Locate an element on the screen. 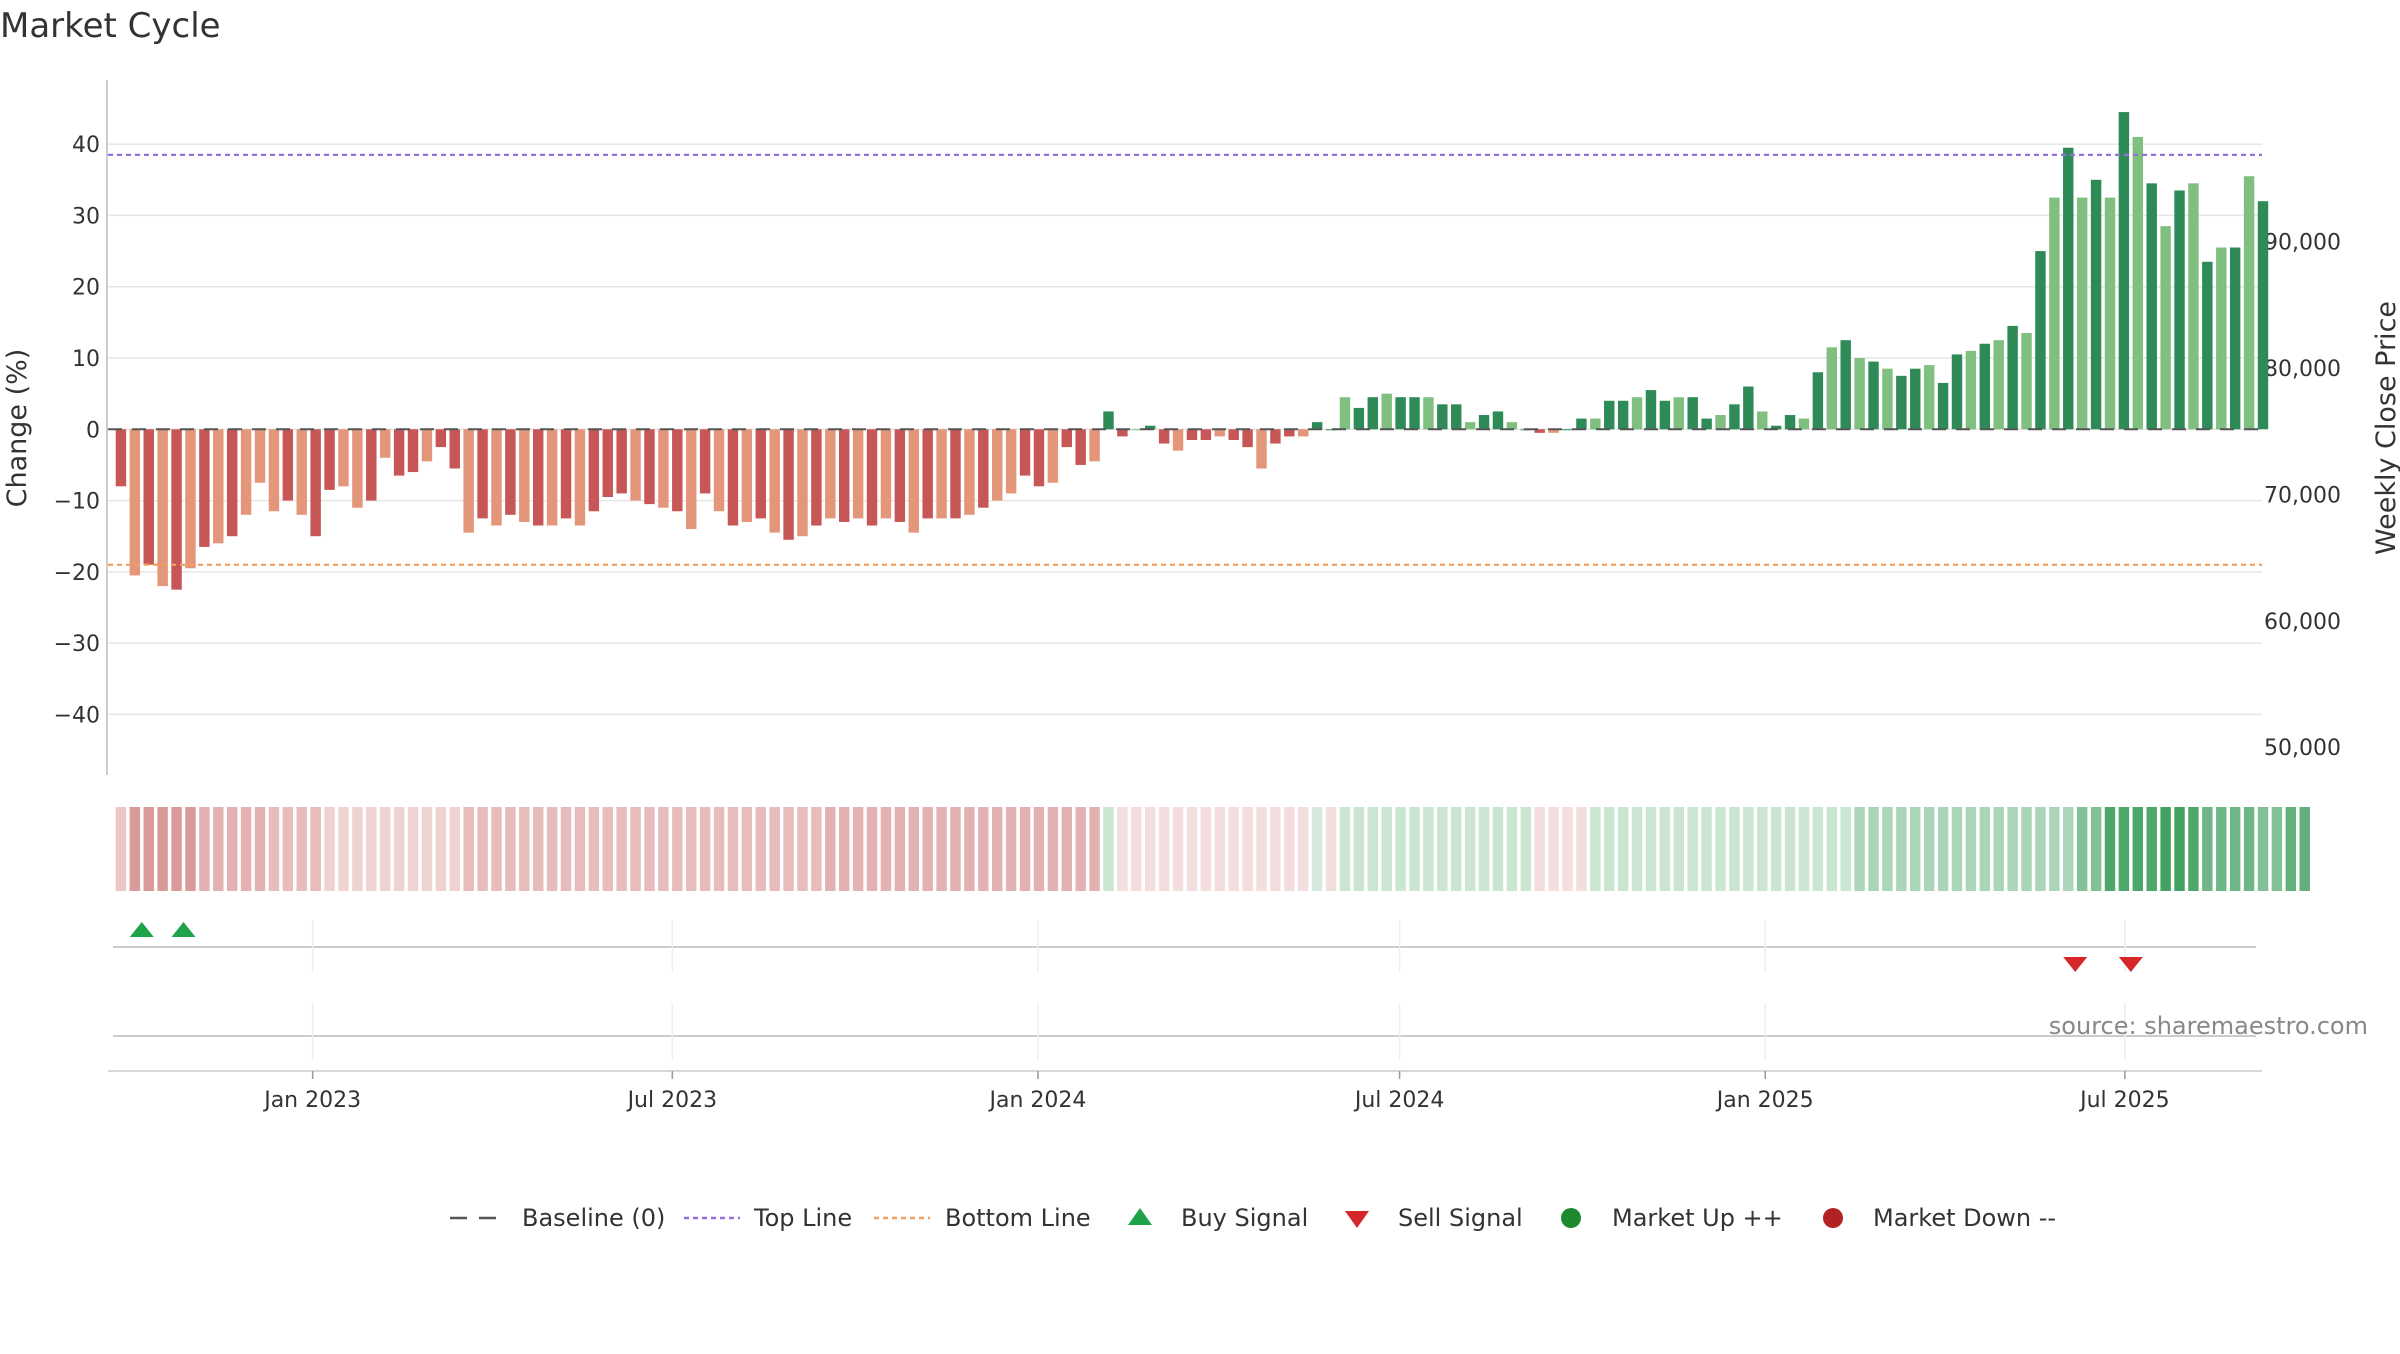 The width and height of the screenshot is (2400, 1354). buy-signal-marker is located at coordinates (141, 929).